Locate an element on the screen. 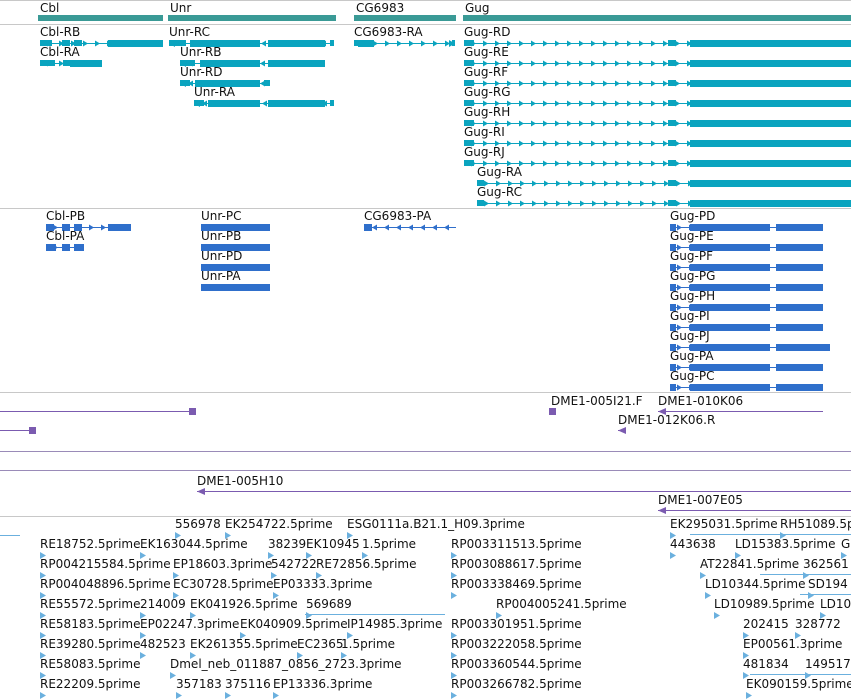 This screenshot has height=700, width=851. est-label: RE39280.5prime is located at coordinates (90, 644).